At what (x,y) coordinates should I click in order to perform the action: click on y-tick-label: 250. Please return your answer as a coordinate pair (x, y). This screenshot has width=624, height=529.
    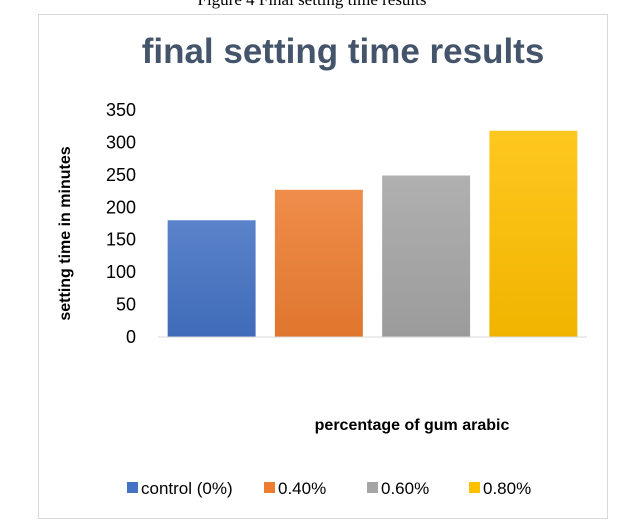
    Looking at the image, I should click on (121, 175).